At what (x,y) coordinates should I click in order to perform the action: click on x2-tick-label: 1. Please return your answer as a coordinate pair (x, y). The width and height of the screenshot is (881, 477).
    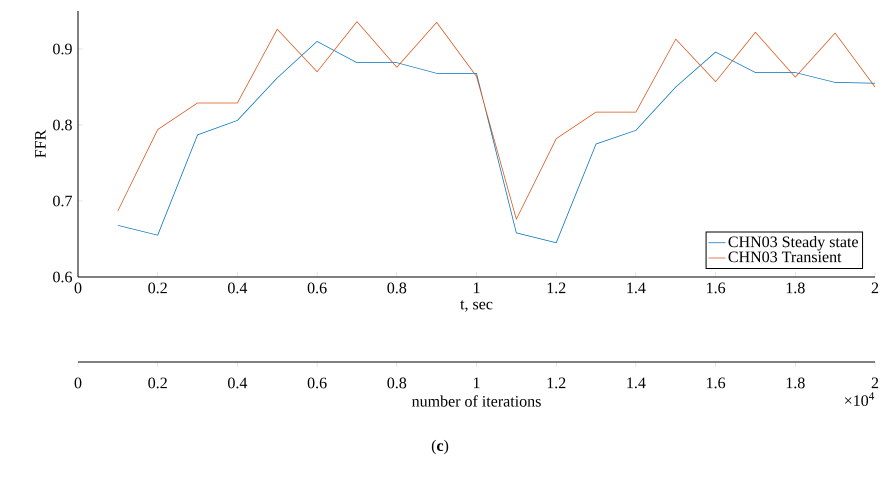
    Looking at the image, I should click on (477, 383).